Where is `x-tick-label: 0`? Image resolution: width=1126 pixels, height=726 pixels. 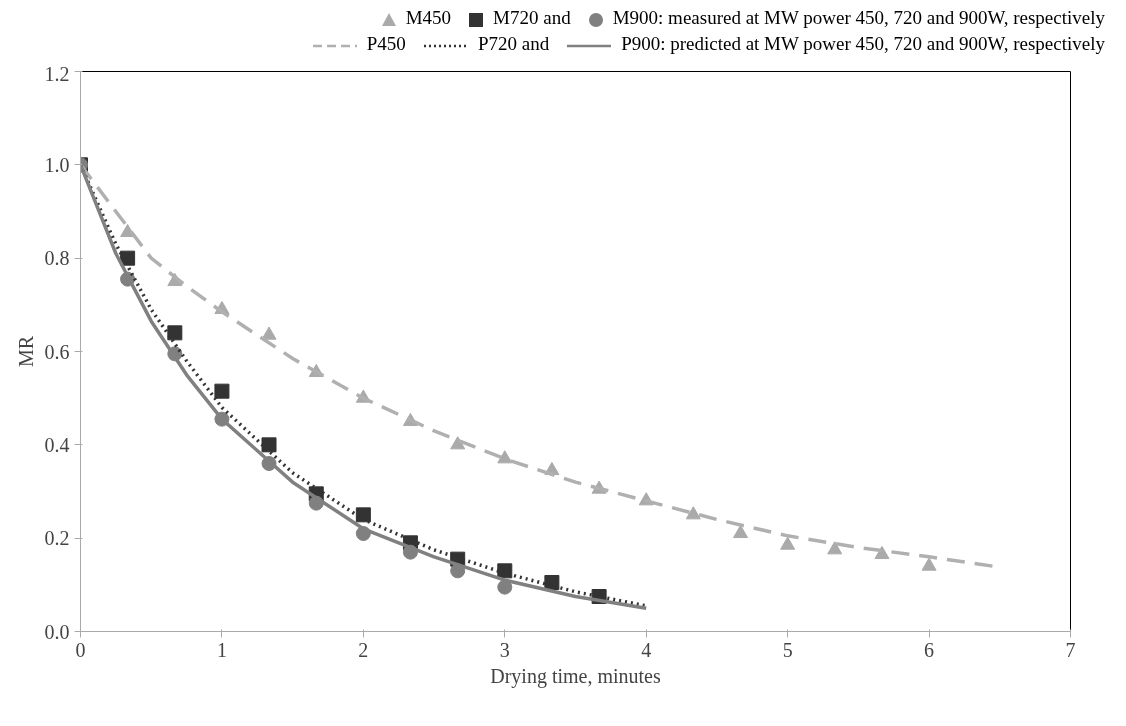 x-tick-label: 0 is located at coordinates (80, 649).